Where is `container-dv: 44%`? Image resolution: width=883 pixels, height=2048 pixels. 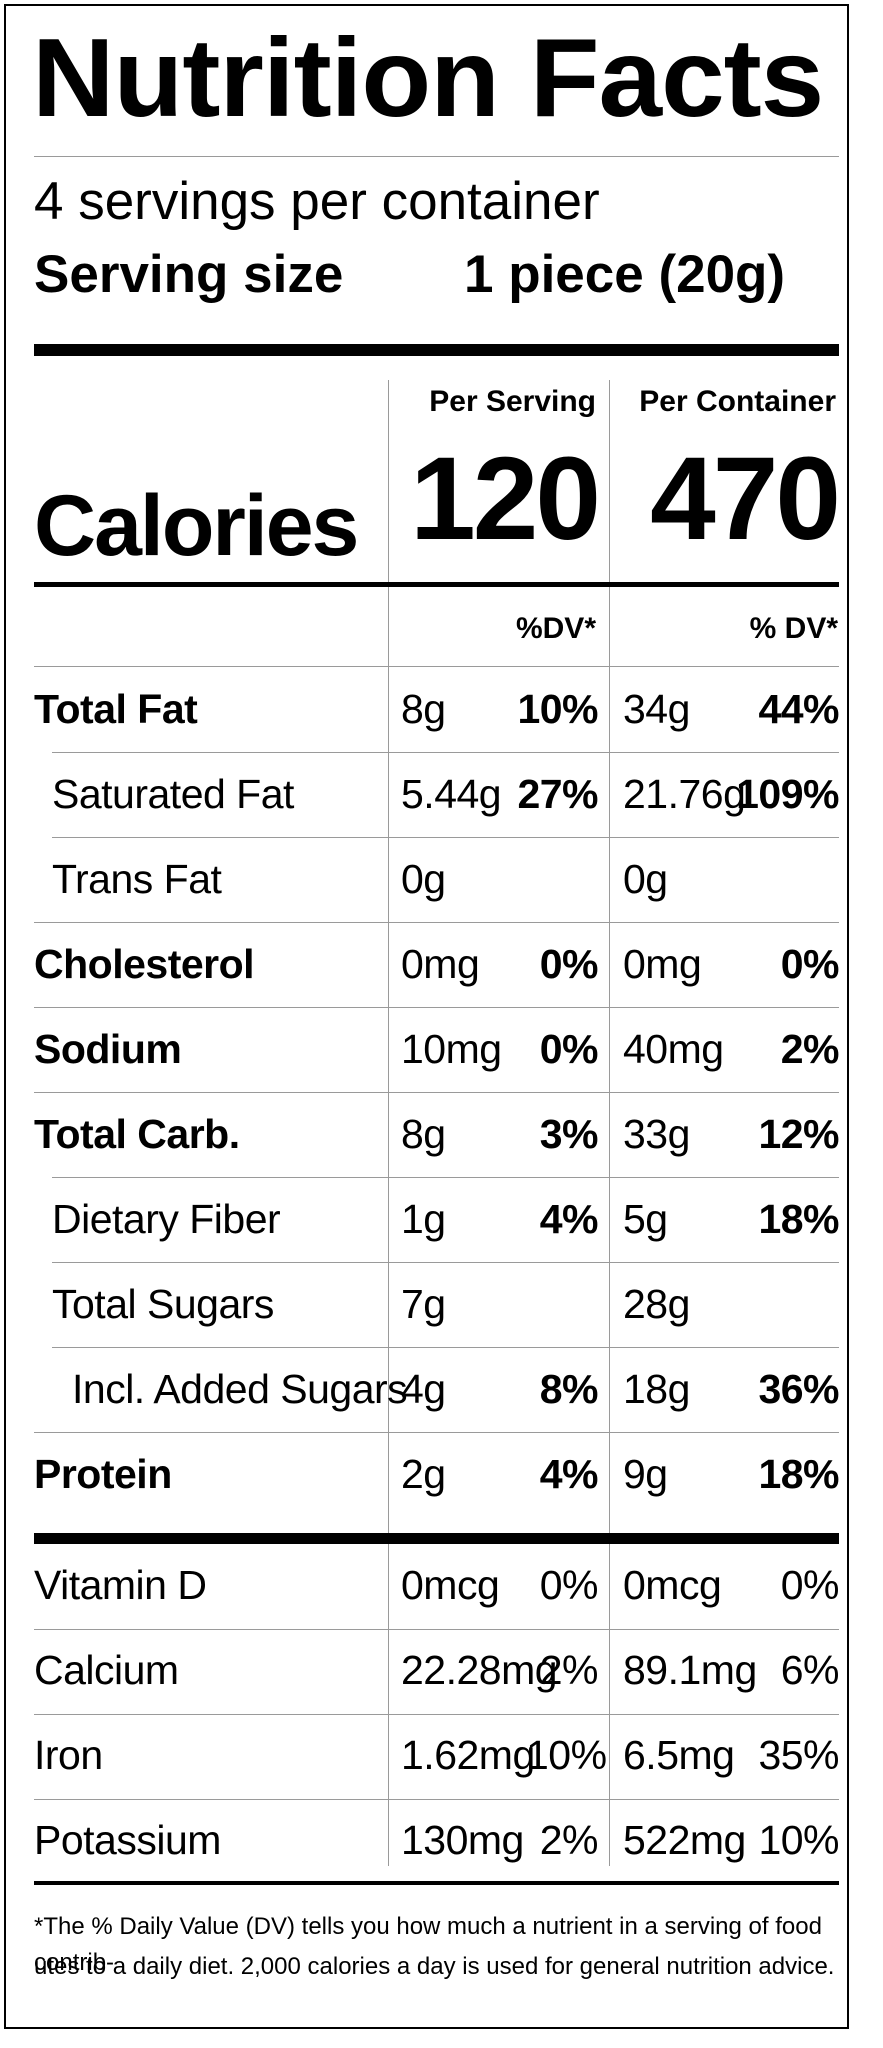
container-dv: 44% is located at coordinates (798, 709).